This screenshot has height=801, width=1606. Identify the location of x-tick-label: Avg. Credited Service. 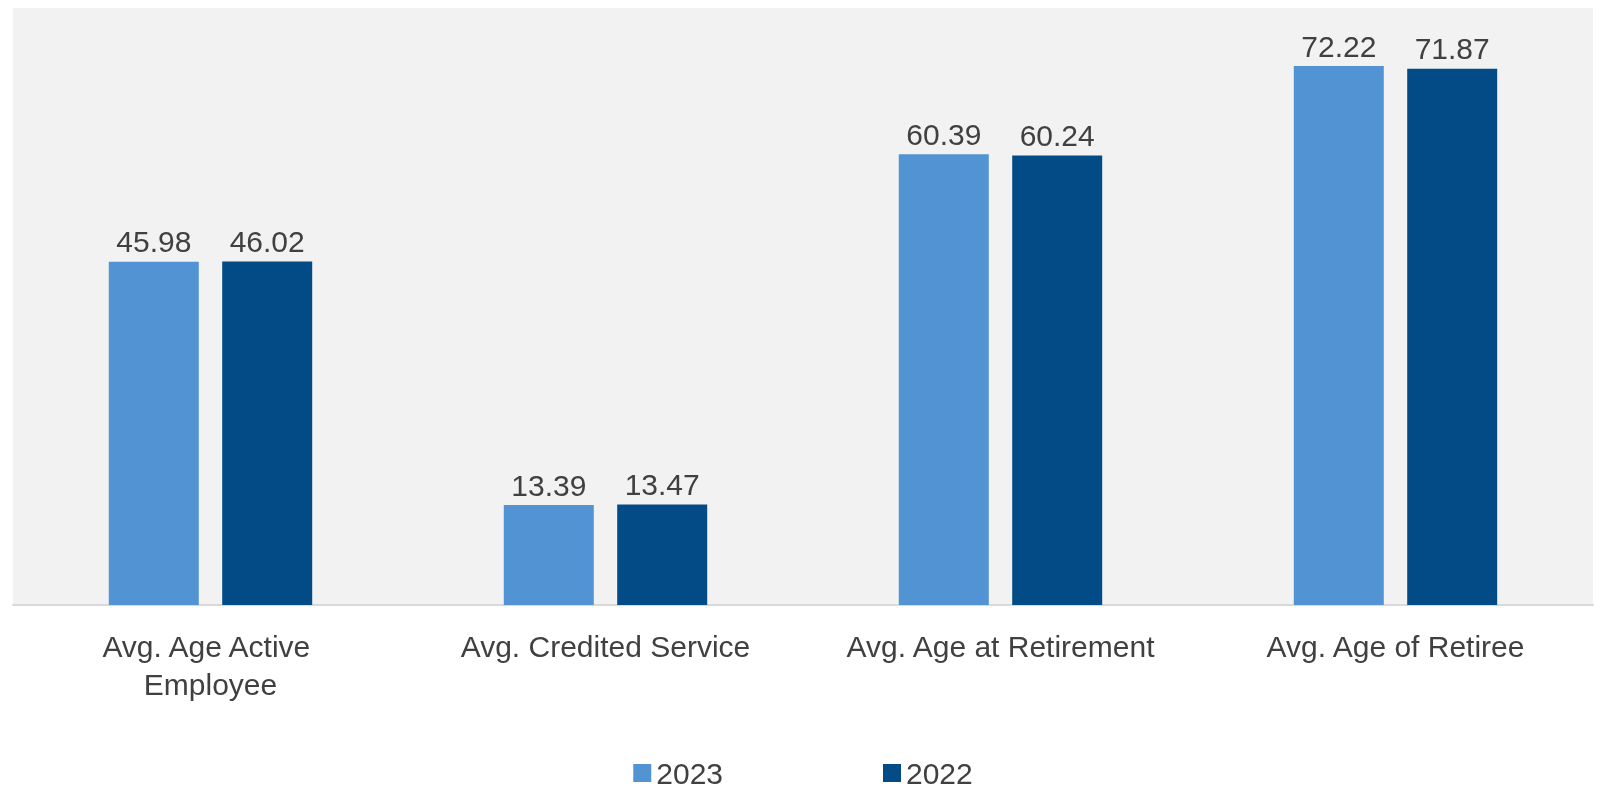
(605, 646).